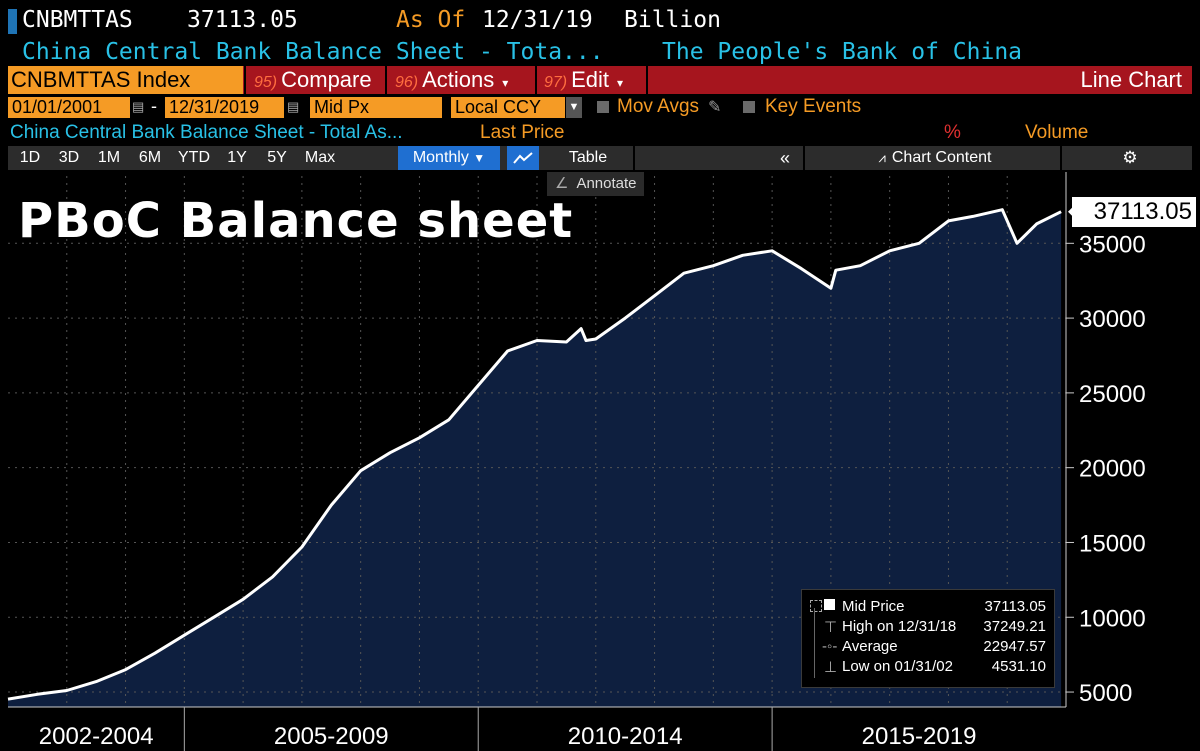 This screenshot has height=751, width=1200. Describe the element at coordinates (96, 736) in the screenshot. I see `x-group-label: 2002-2004` at that location.